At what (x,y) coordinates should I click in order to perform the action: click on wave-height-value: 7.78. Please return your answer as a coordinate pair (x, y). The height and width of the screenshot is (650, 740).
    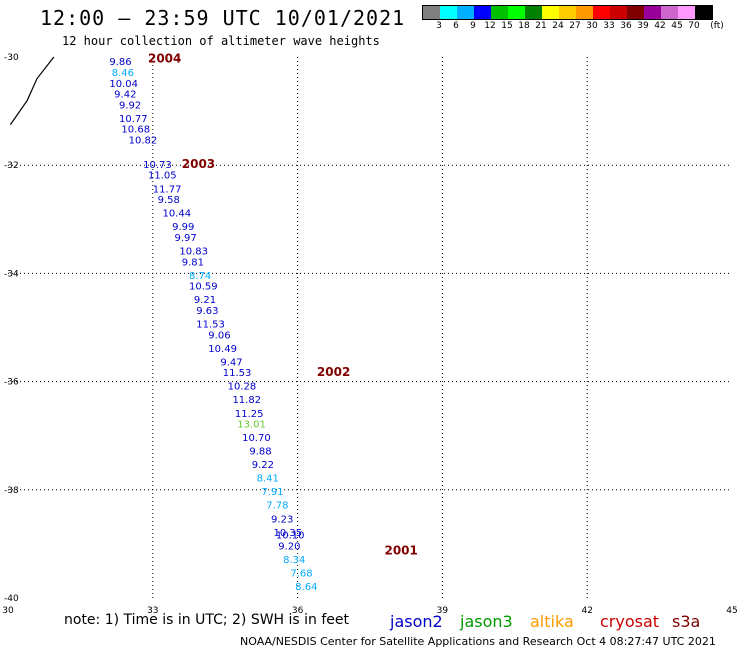
    Looking at the image, I should click on (277, 506).